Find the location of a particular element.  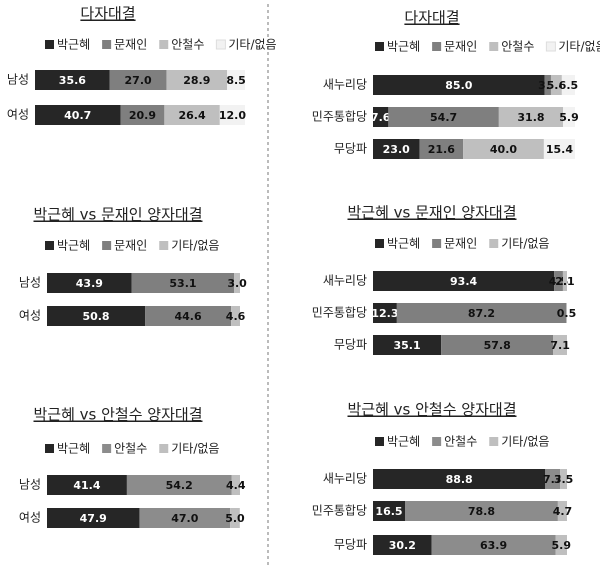

value-label: 7.6 is located at coordinates (381, 117).